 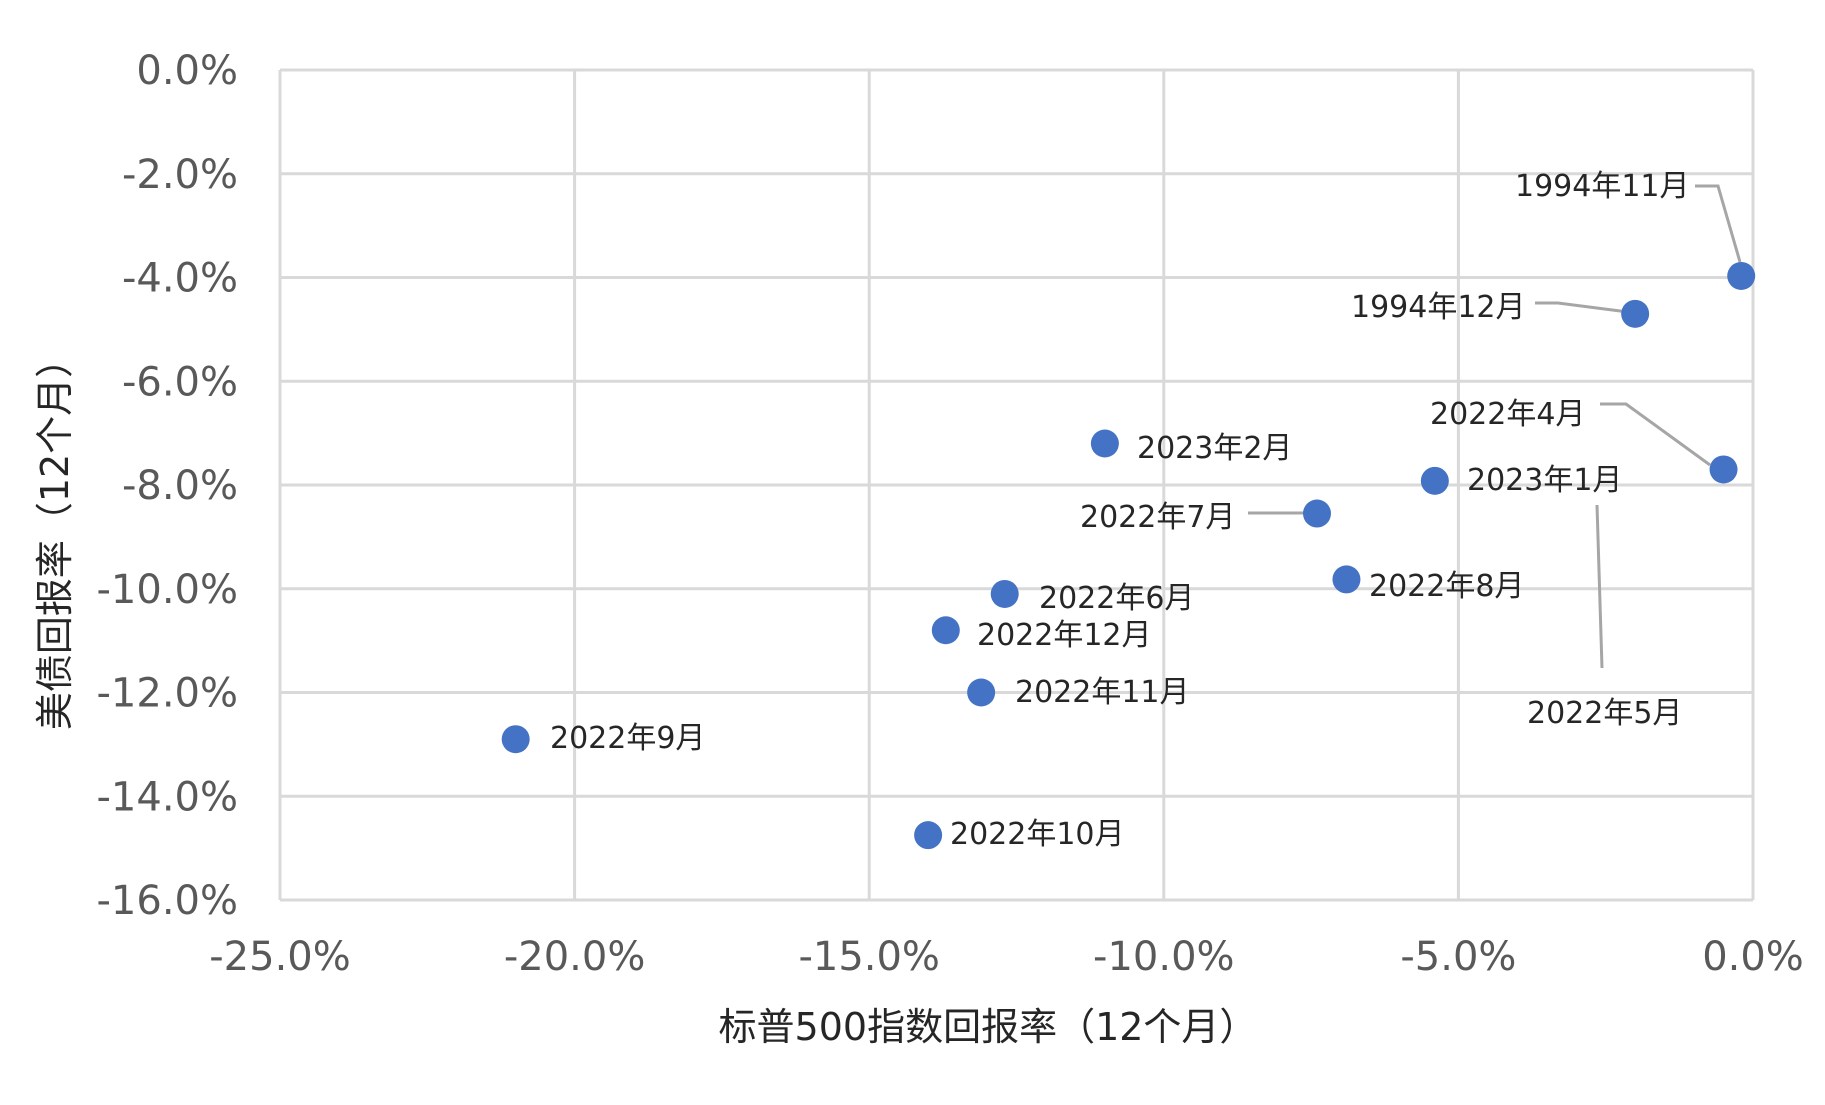 What do you see at coordinates (575, 957) in the screenshot?
I see `x-tick-label: -20.0%` at bounding box center [575, 957].